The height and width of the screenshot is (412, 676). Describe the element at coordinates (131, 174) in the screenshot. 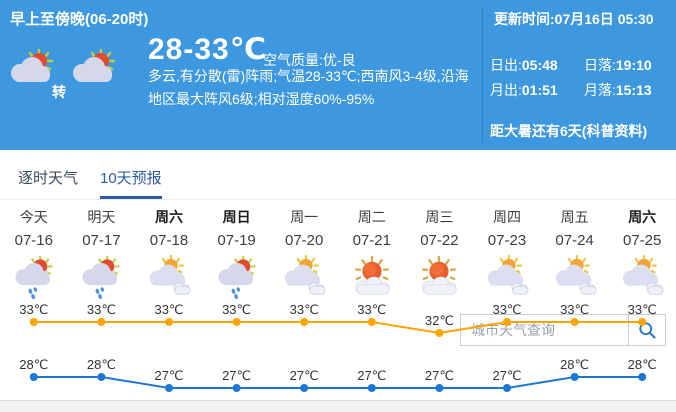

I see `tab-10day-forecast: 10天预报` at that location.